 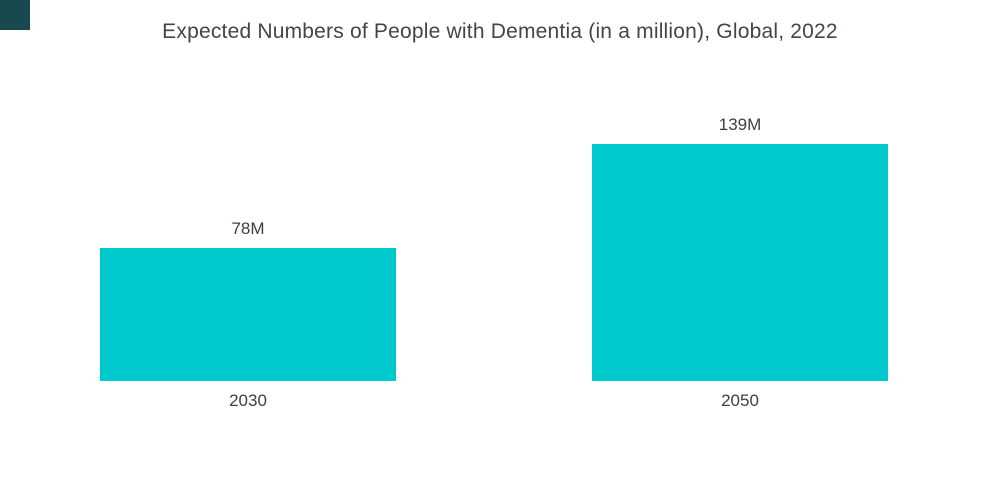 I want to click on bar-2050, so click(x=740, y=262).